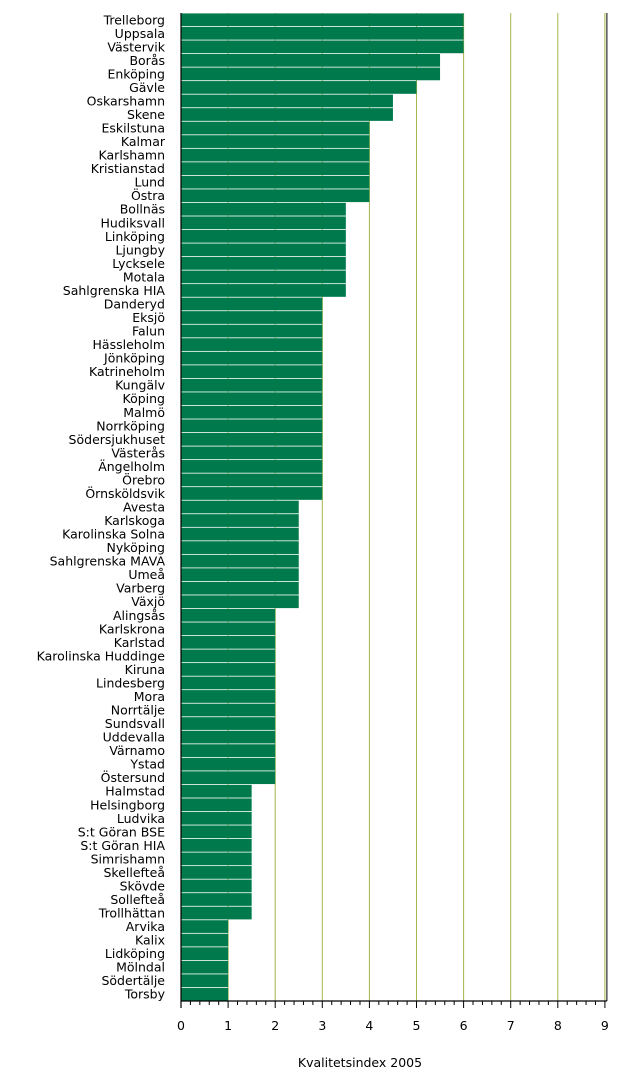  What do you see at coordinates (132, 628) in the screenshot?
I see `category-label: Karlskrona` at bounding box center [132, 628].